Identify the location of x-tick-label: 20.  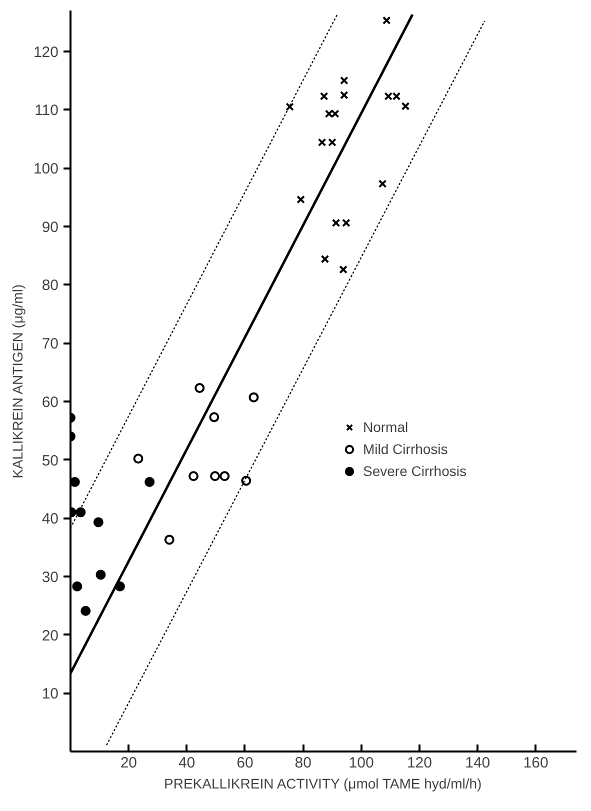
(129, 763).